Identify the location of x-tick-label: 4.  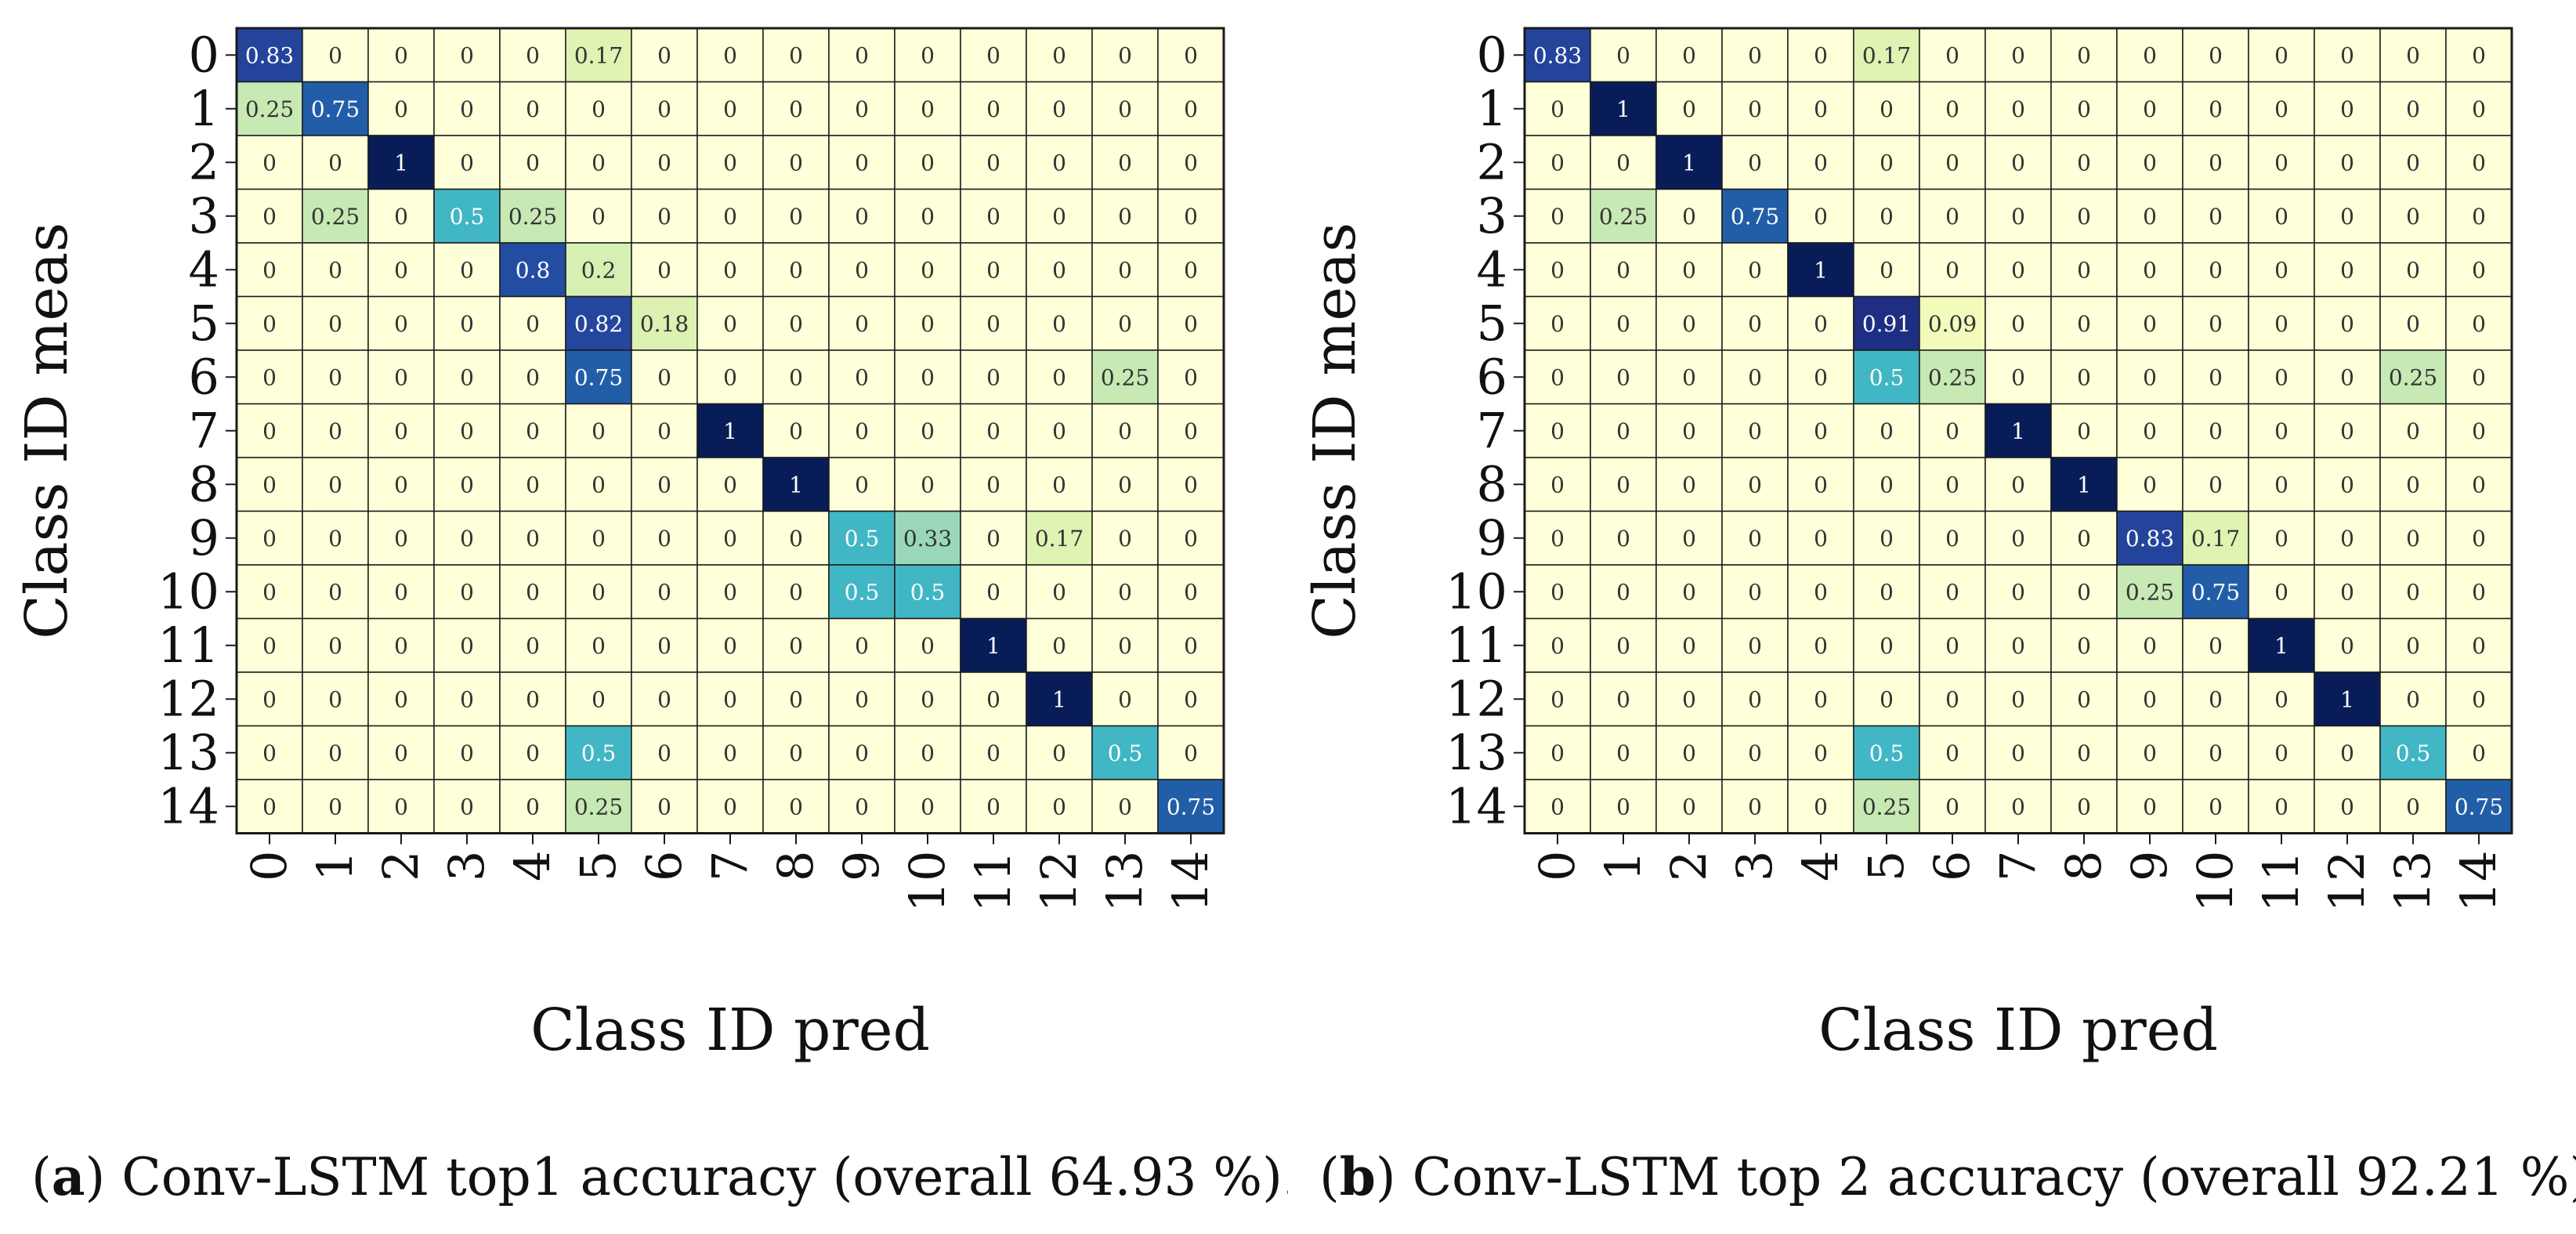
(532, 866).